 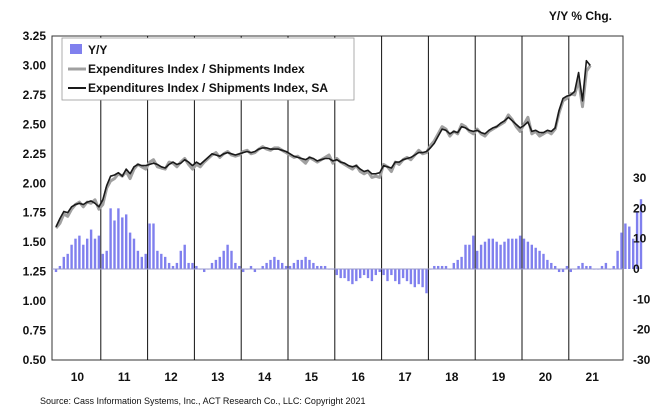 I want to click on x-tick-label: 14, so click(x=265, y=377).